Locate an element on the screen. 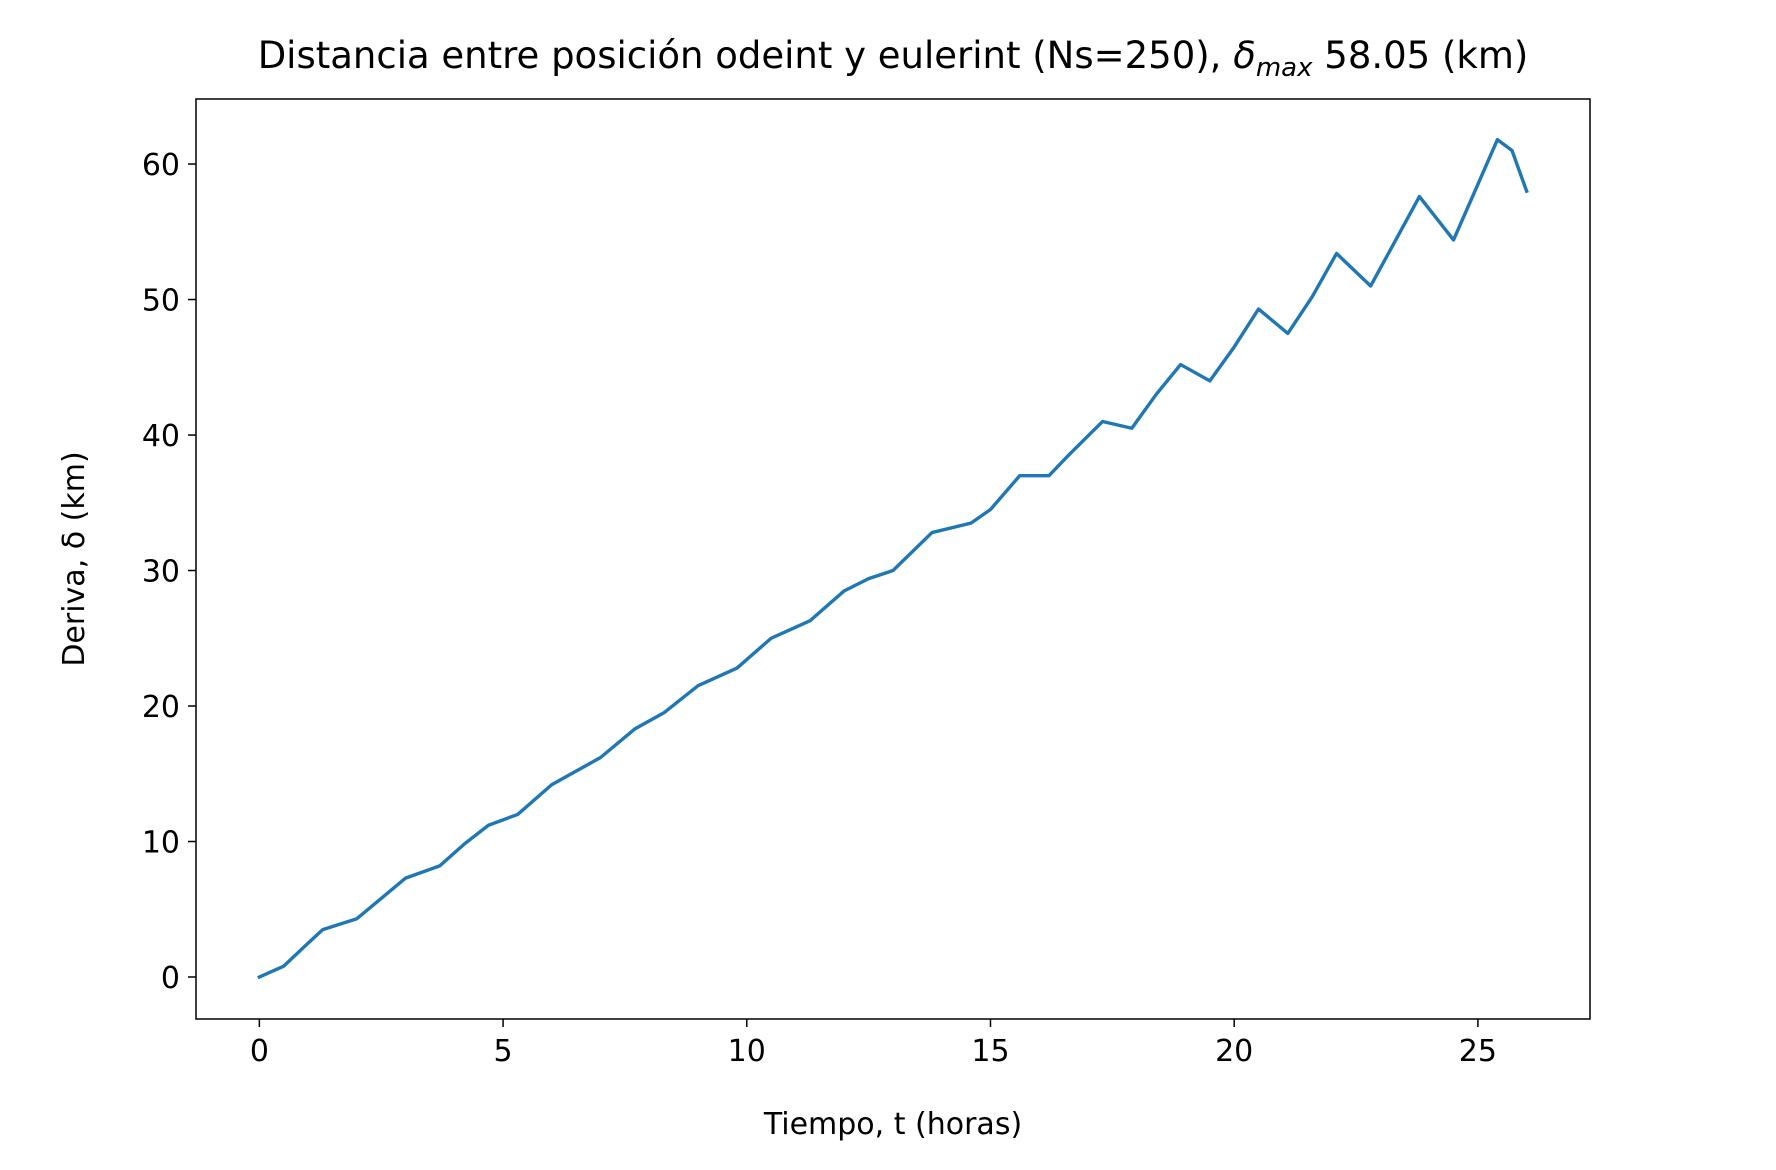  y-tick-label: 20 is located at coordinates (161, 707).